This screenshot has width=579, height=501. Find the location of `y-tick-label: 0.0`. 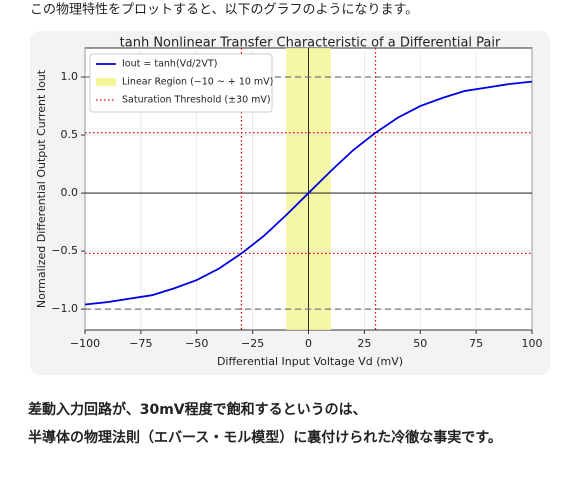

y-tick-label: 0.0 is located at coordinates (70, 192).